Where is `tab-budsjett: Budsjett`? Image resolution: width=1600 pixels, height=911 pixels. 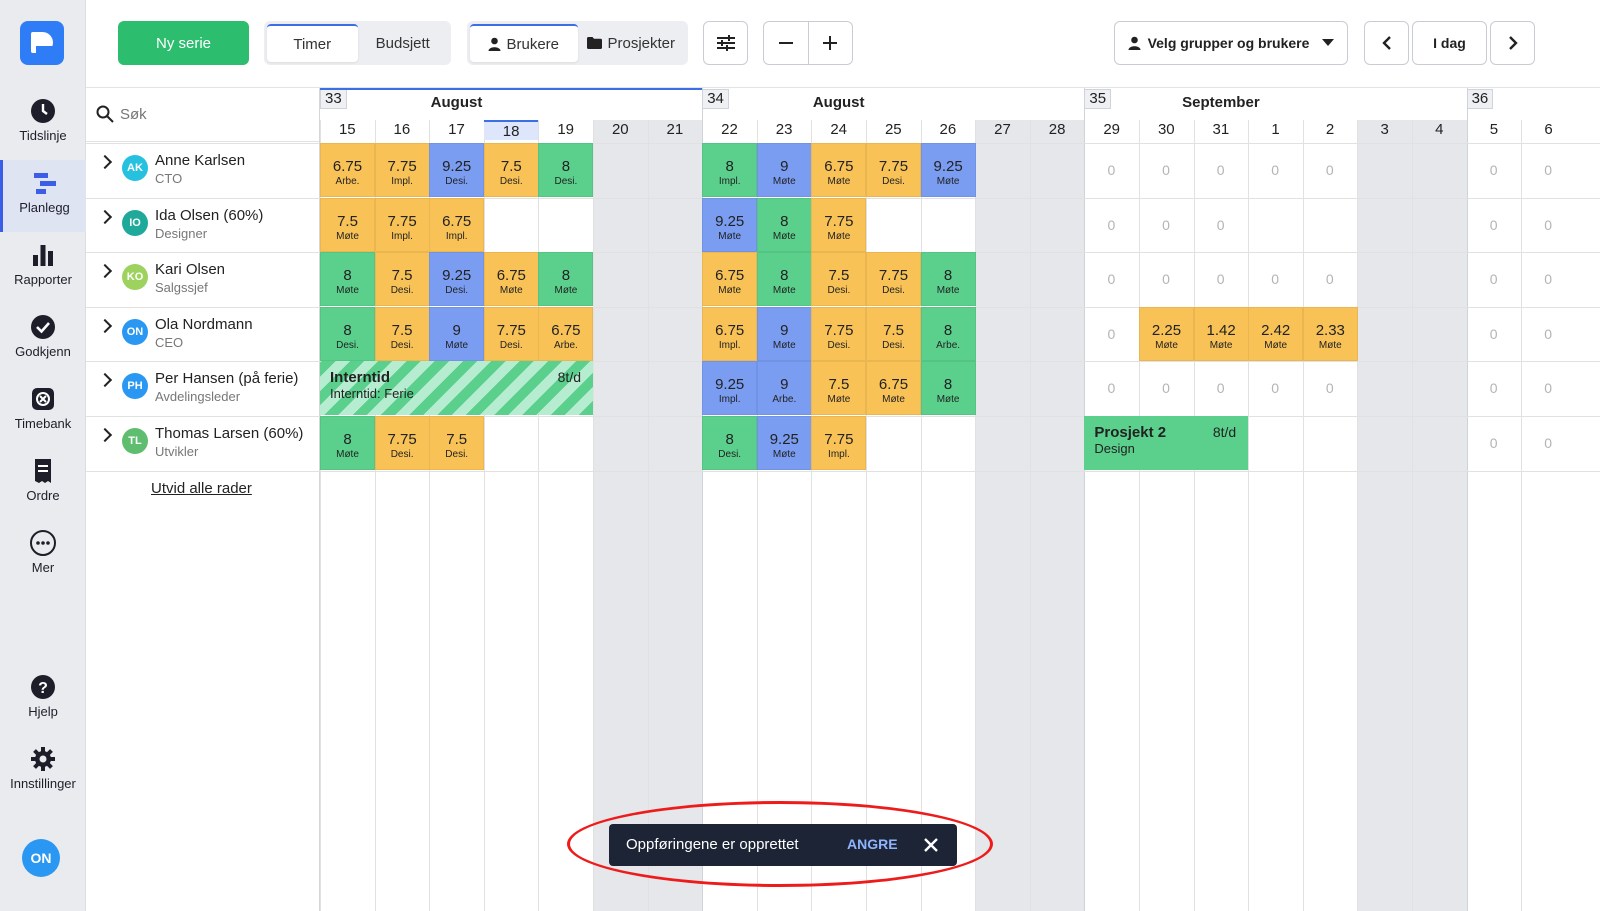
tab-budsjett: Budsjett is located at coordinates (402, 43).